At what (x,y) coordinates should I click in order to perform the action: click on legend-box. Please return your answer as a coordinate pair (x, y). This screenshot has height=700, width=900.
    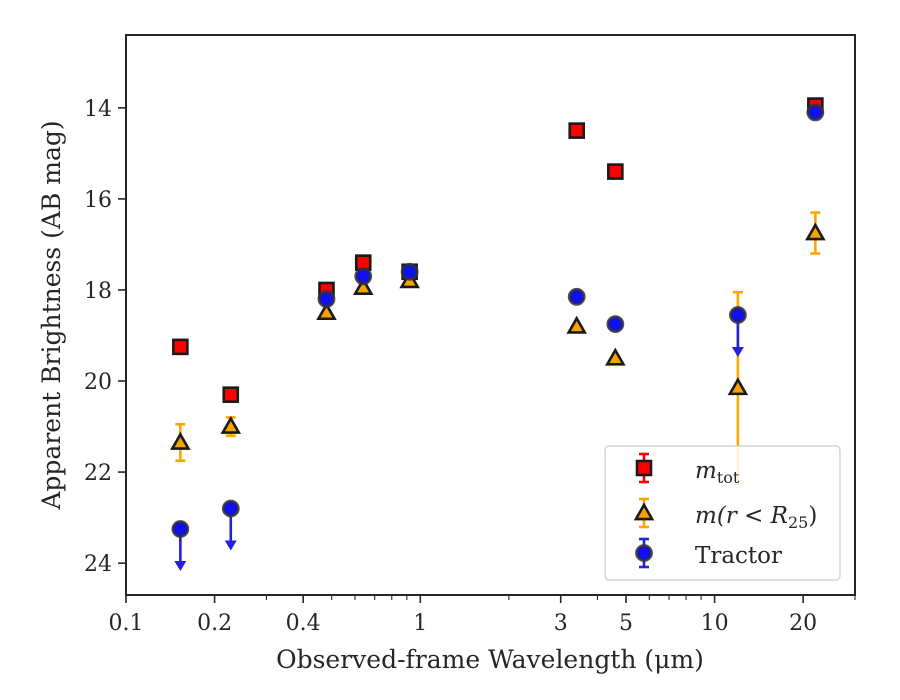
    Looking at the image, I should click on (722, 513).